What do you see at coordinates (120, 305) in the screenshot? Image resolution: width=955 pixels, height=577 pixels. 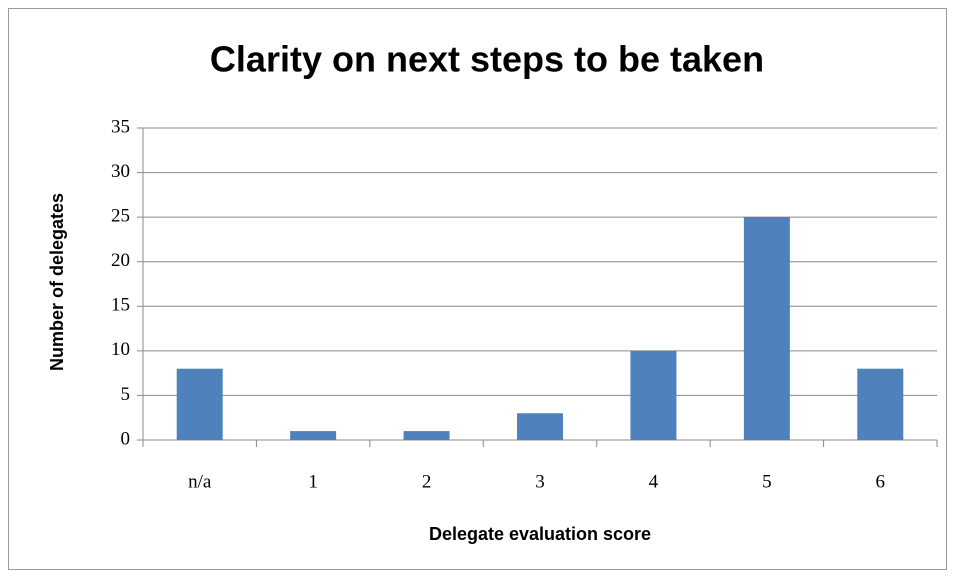 I see `y-tick-label: 15` at bounding box center [120, 305].